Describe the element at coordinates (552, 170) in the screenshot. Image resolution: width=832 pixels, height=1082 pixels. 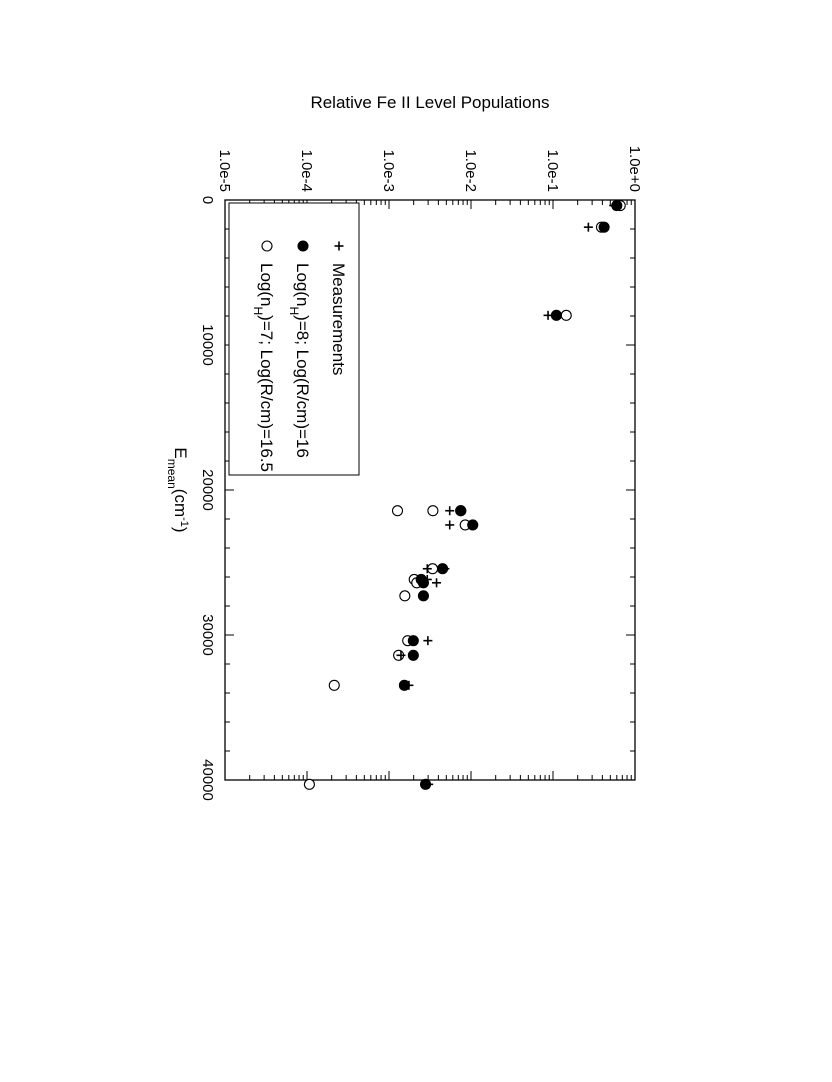
I see `y-tick-label: 1.0e-1` at that location.